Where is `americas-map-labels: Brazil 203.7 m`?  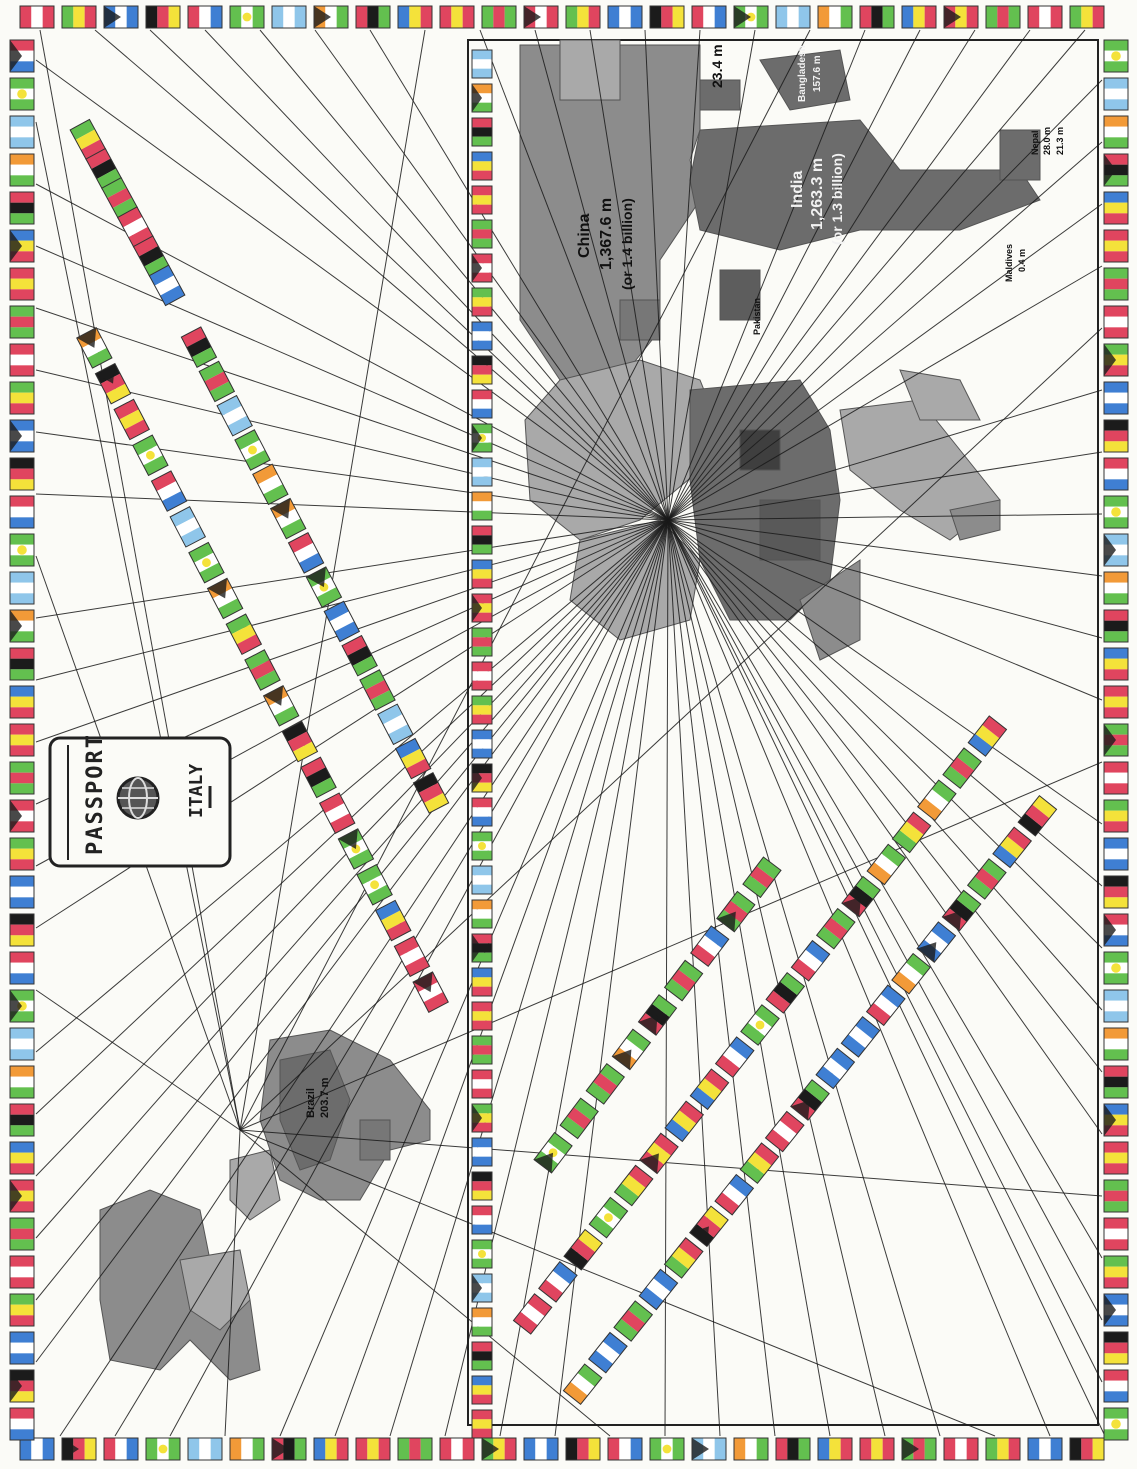
americas-map-labels: Brazil 203.7 m is located at coordinates (318, 1097).